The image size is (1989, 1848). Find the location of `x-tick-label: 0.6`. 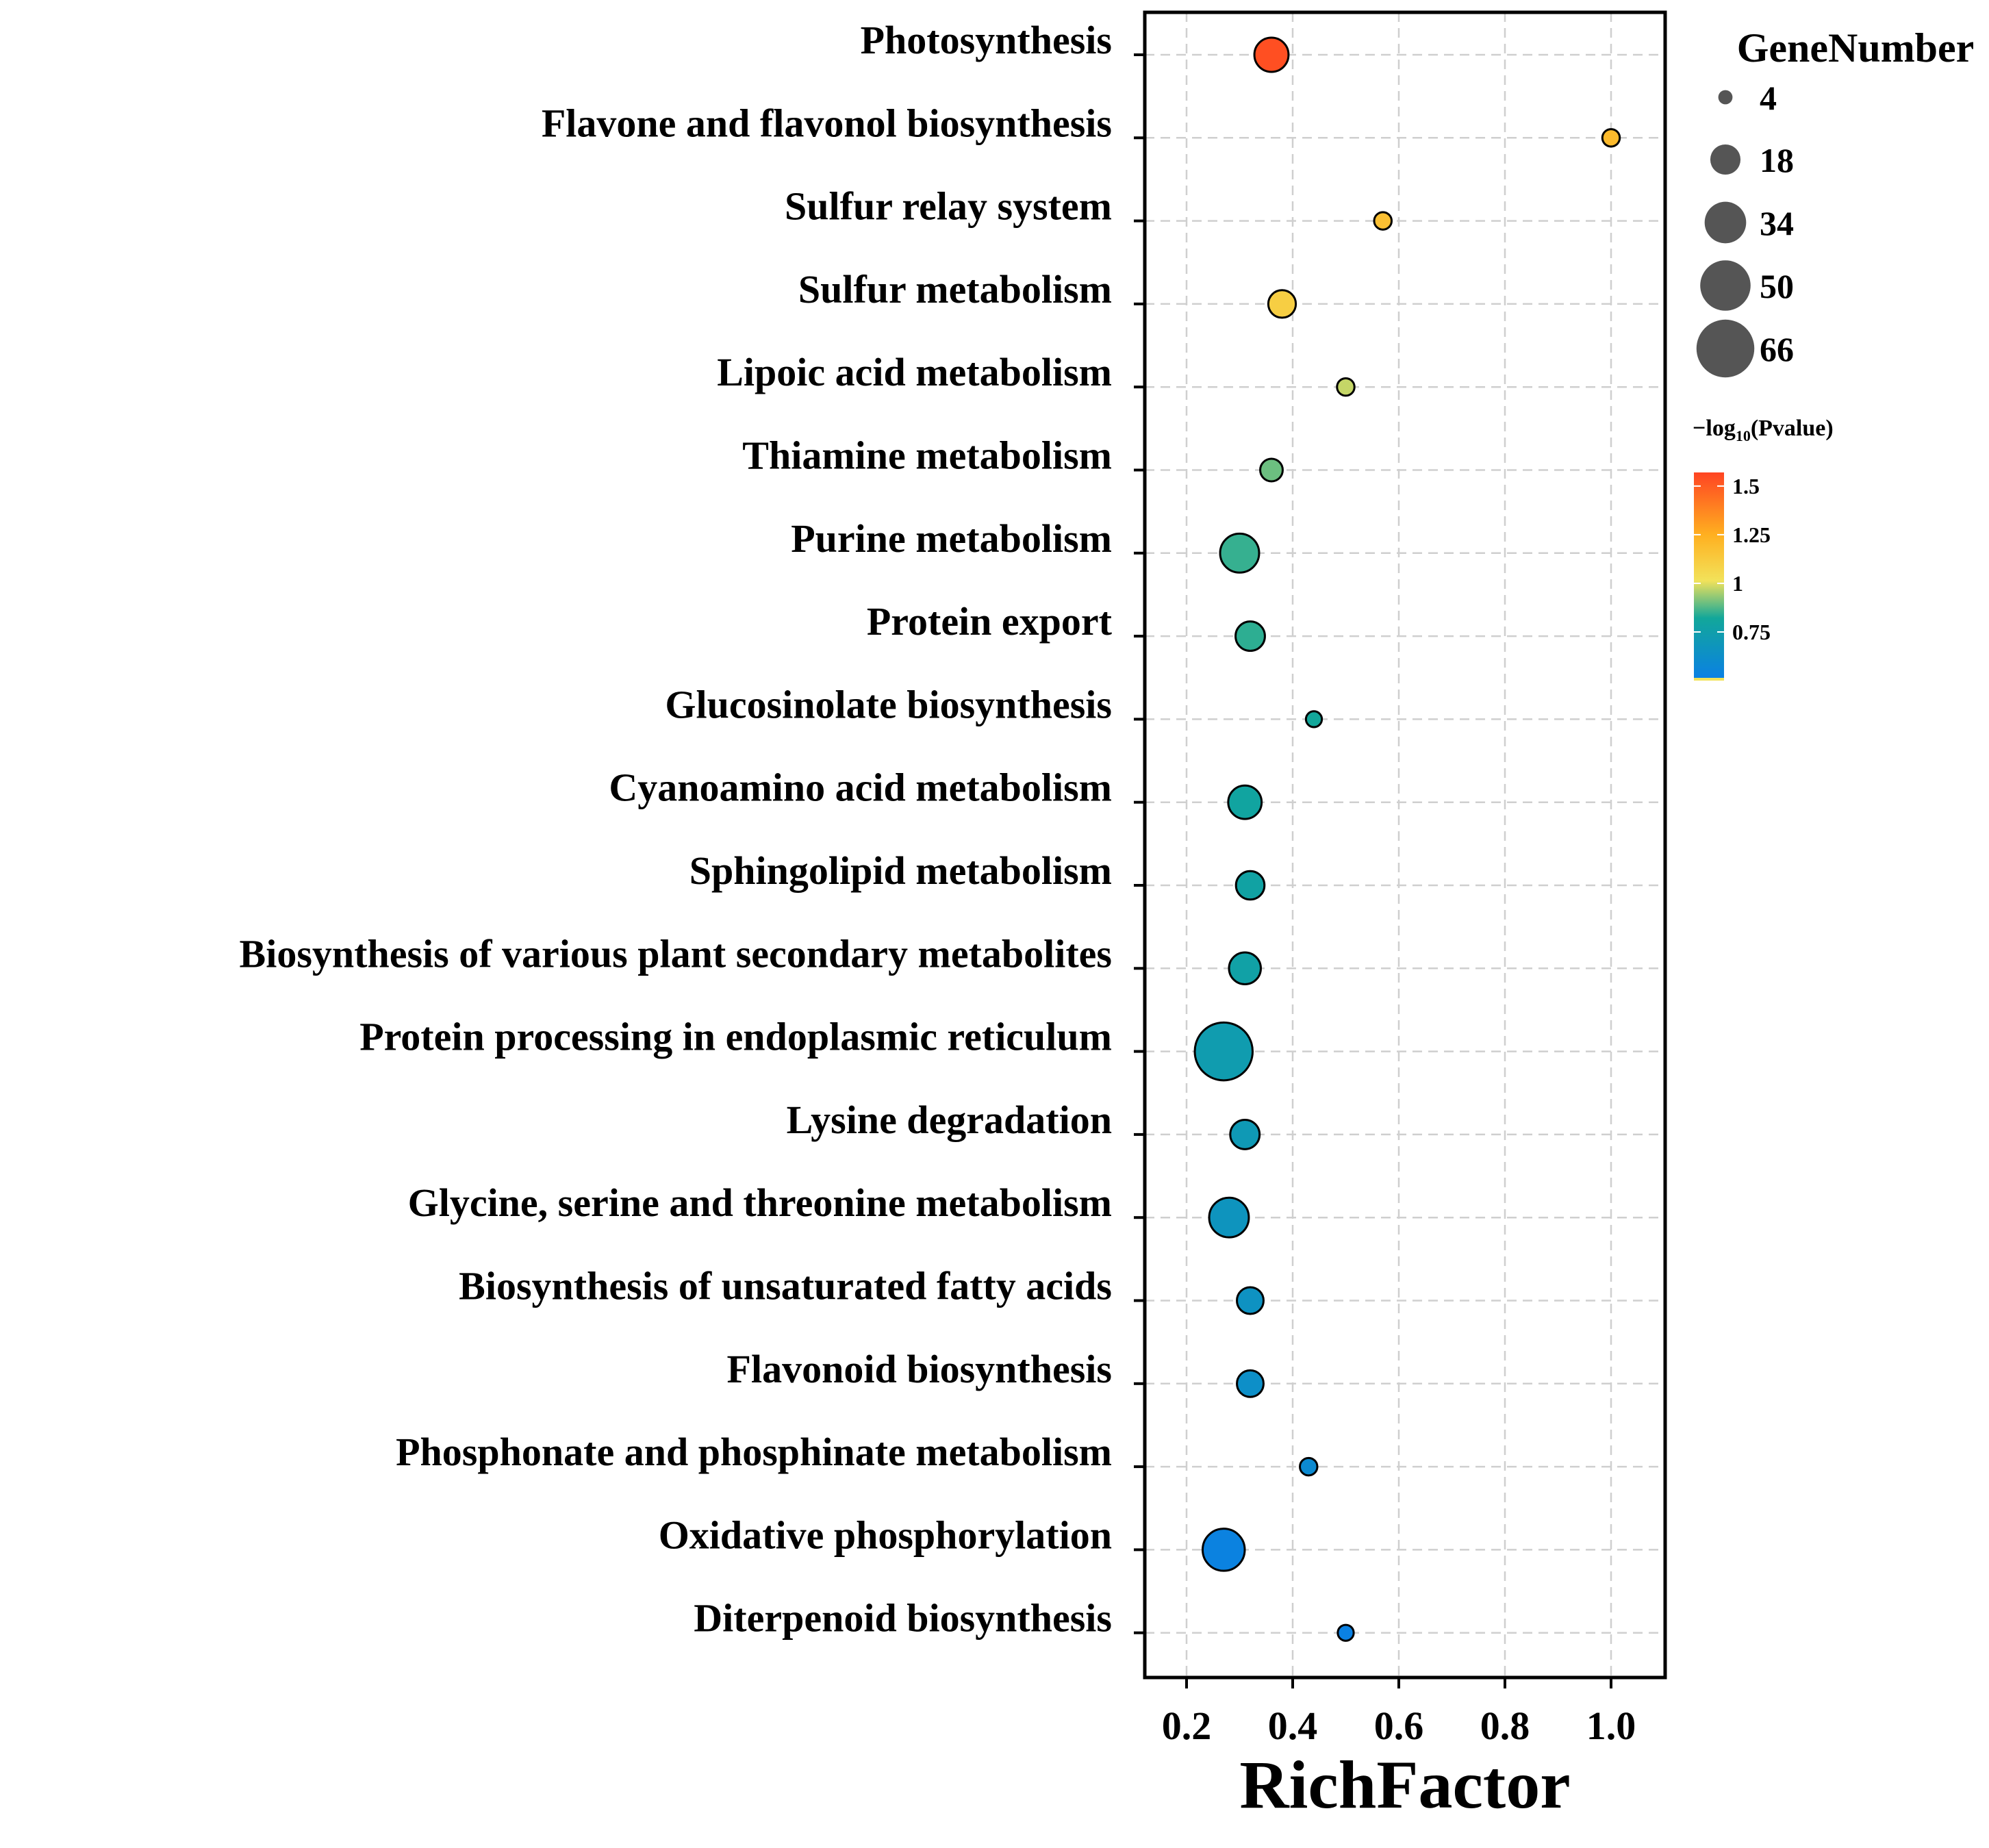

x-tick-label: 0.6 is located at coordinates (1399, 1726).